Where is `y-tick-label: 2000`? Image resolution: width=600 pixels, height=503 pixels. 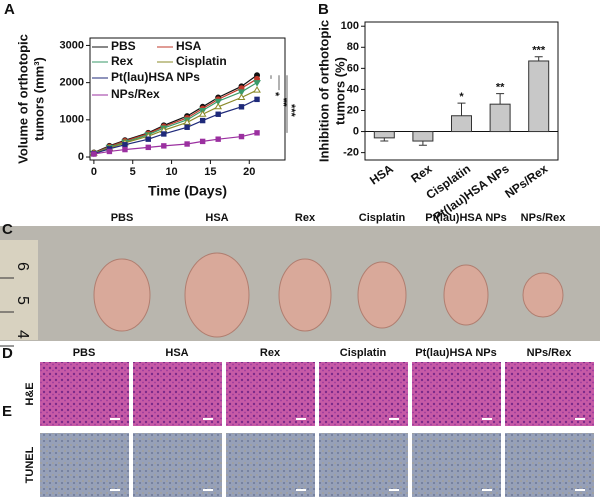 y-tick-label: 2000 is located at coordinates (72, 83).